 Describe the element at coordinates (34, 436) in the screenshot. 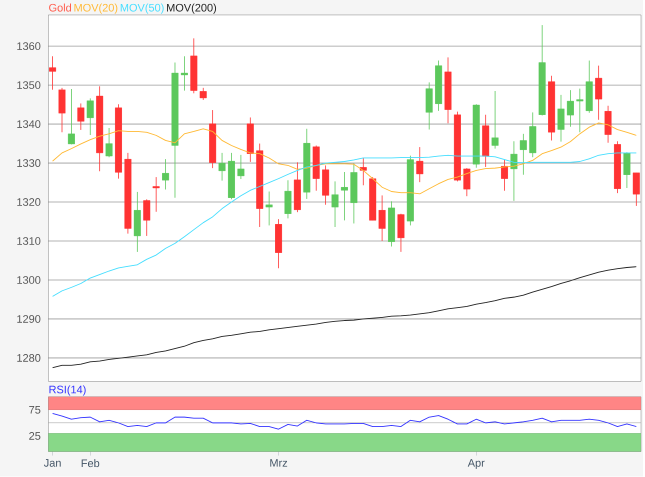

I see `y-tick-label: 25` at that location.